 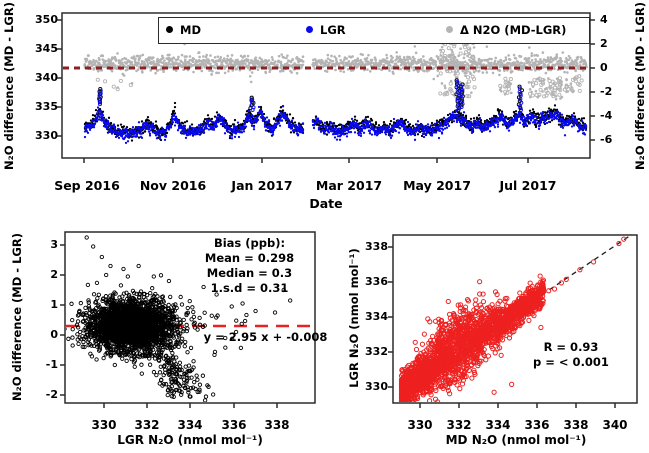 What do you see at coordinates (104, 425) in the screenshot?
I see `bl-xtick-330: 330` at bounding box center [104, 425].